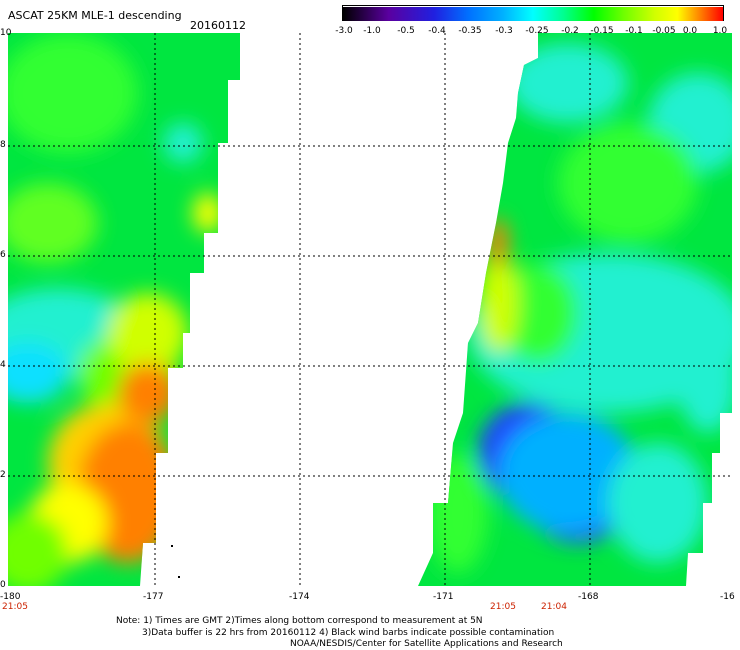 The width and height of the screenshot is (740, 650). What do you see at coordinates (406, 31) in the screenshot?
I see `colorbar-label: -0.5` at bounding box center [406, 31].